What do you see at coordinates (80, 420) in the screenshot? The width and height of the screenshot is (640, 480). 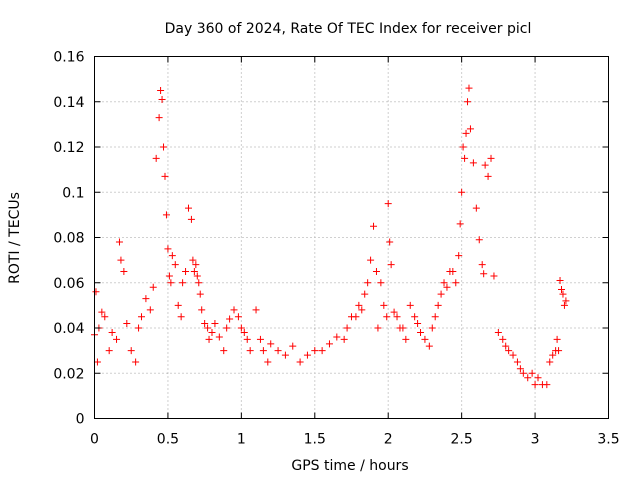 I see `y-tick-label: 0` at bounding box center [80, 420].